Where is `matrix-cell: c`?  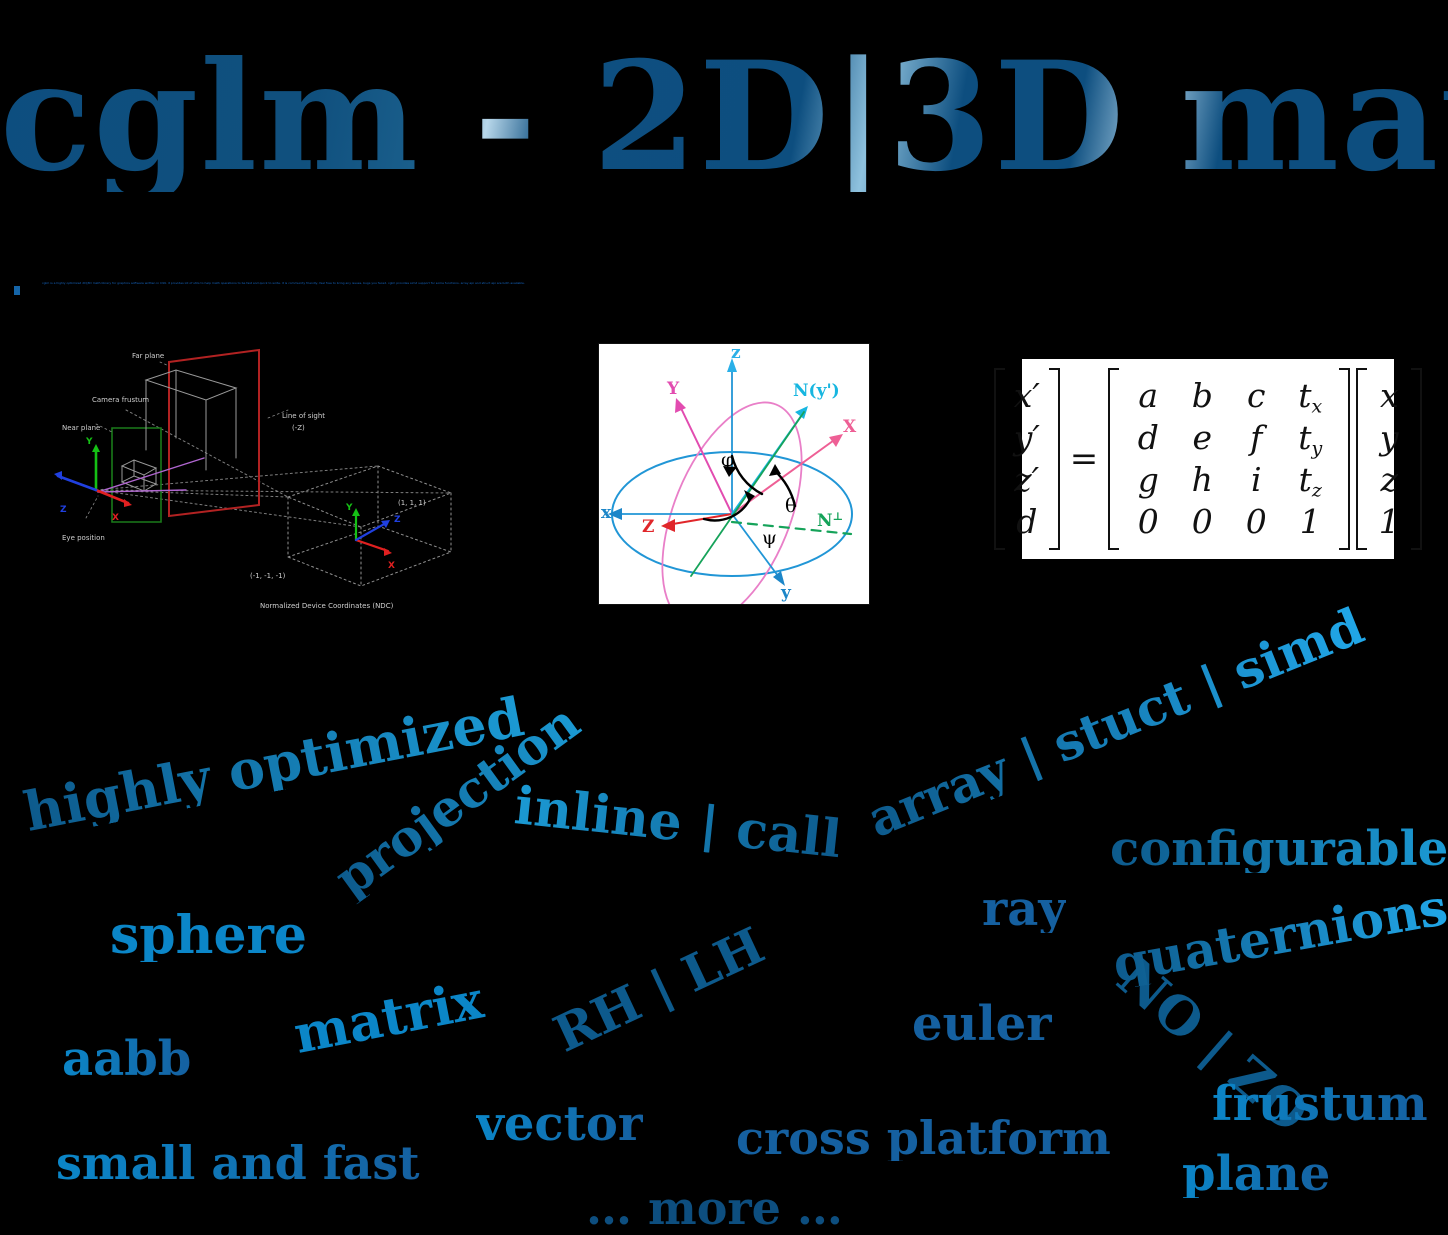 matrix-cell: c is located at coordinates (1256, 395).